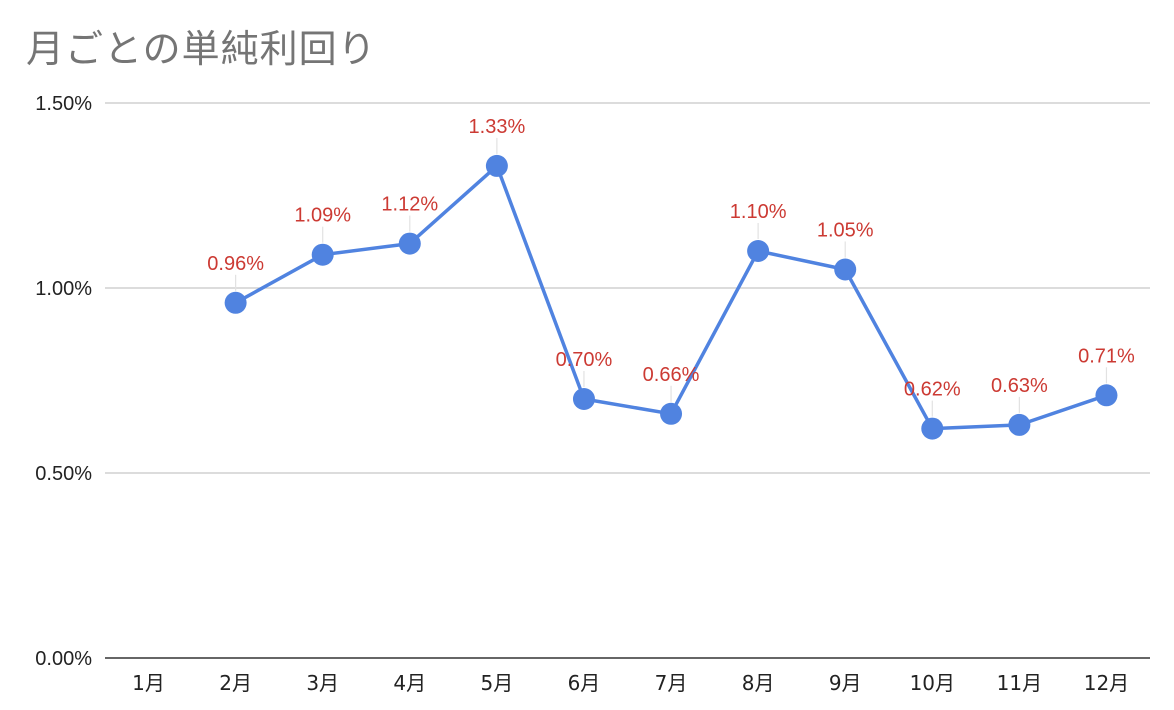 This screenshot has width=1174, height=710. Describe the element at coordinates (497, 683) in the screenshot. I see `x-tick-label: 5月` at that location.